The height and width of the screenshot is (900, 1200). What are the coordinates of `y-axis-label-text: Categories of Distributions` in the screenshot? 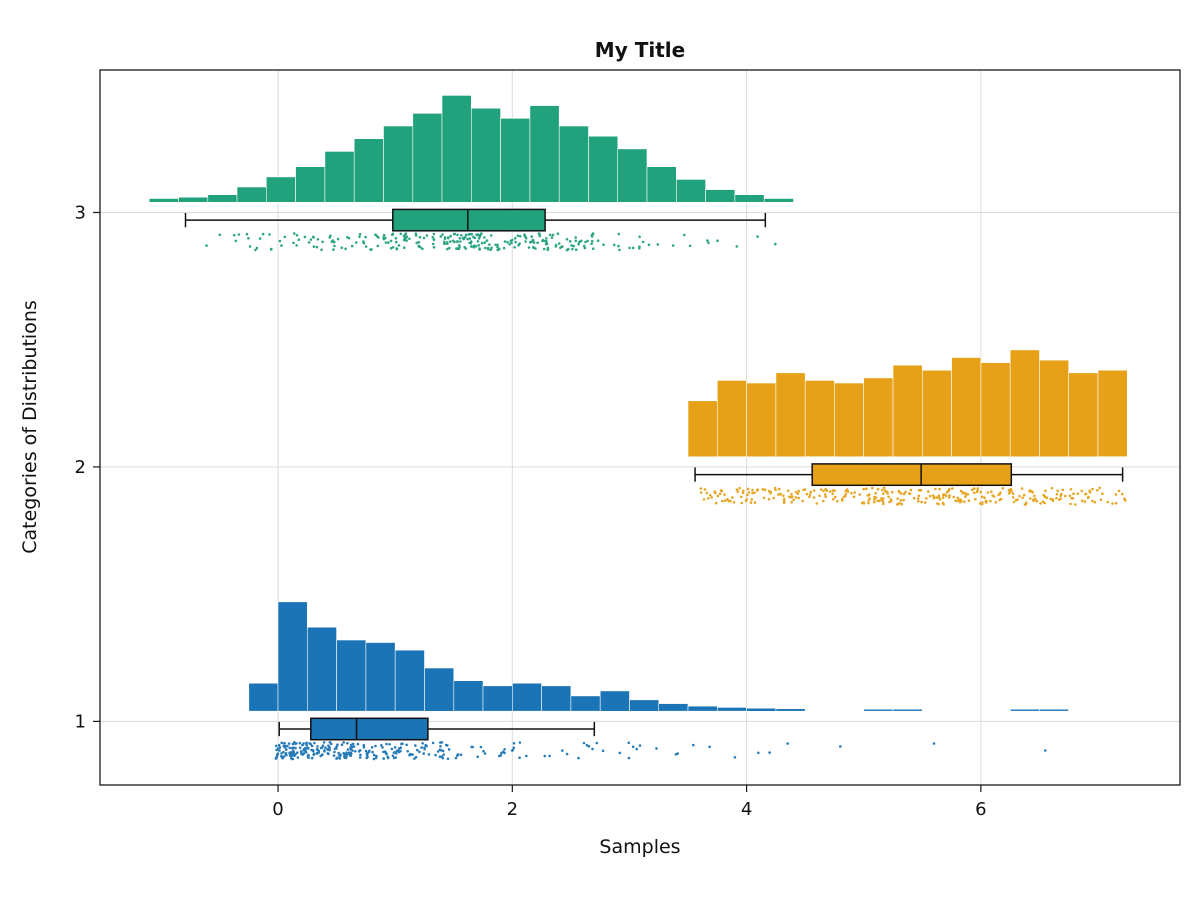 It's located at (30, 427).